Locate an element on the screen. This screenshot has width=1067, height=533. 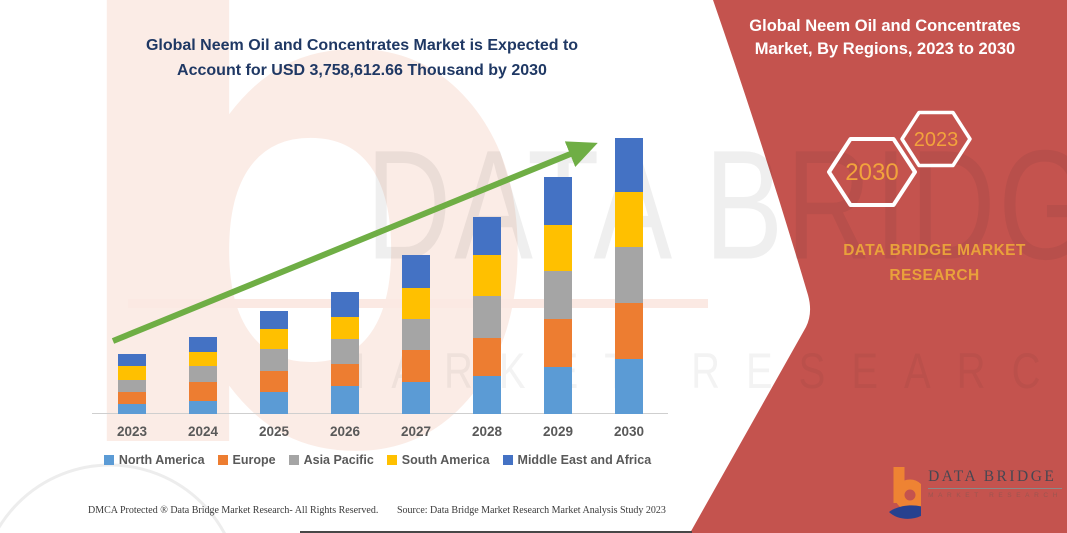
legend-item: Asia Pacific is located at coordinates (331, 460).